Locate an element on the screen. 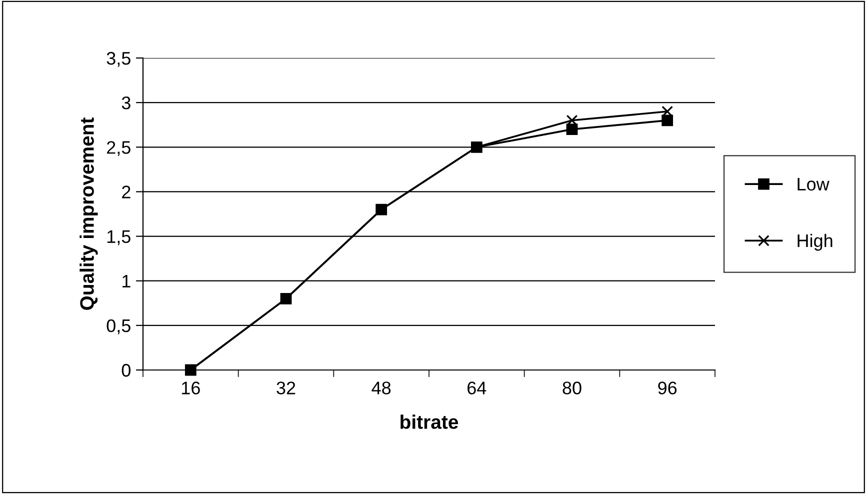 The width and height of the screenshot is (867, 494). y-tick-label: 3 is located at coordinates (126, 103).